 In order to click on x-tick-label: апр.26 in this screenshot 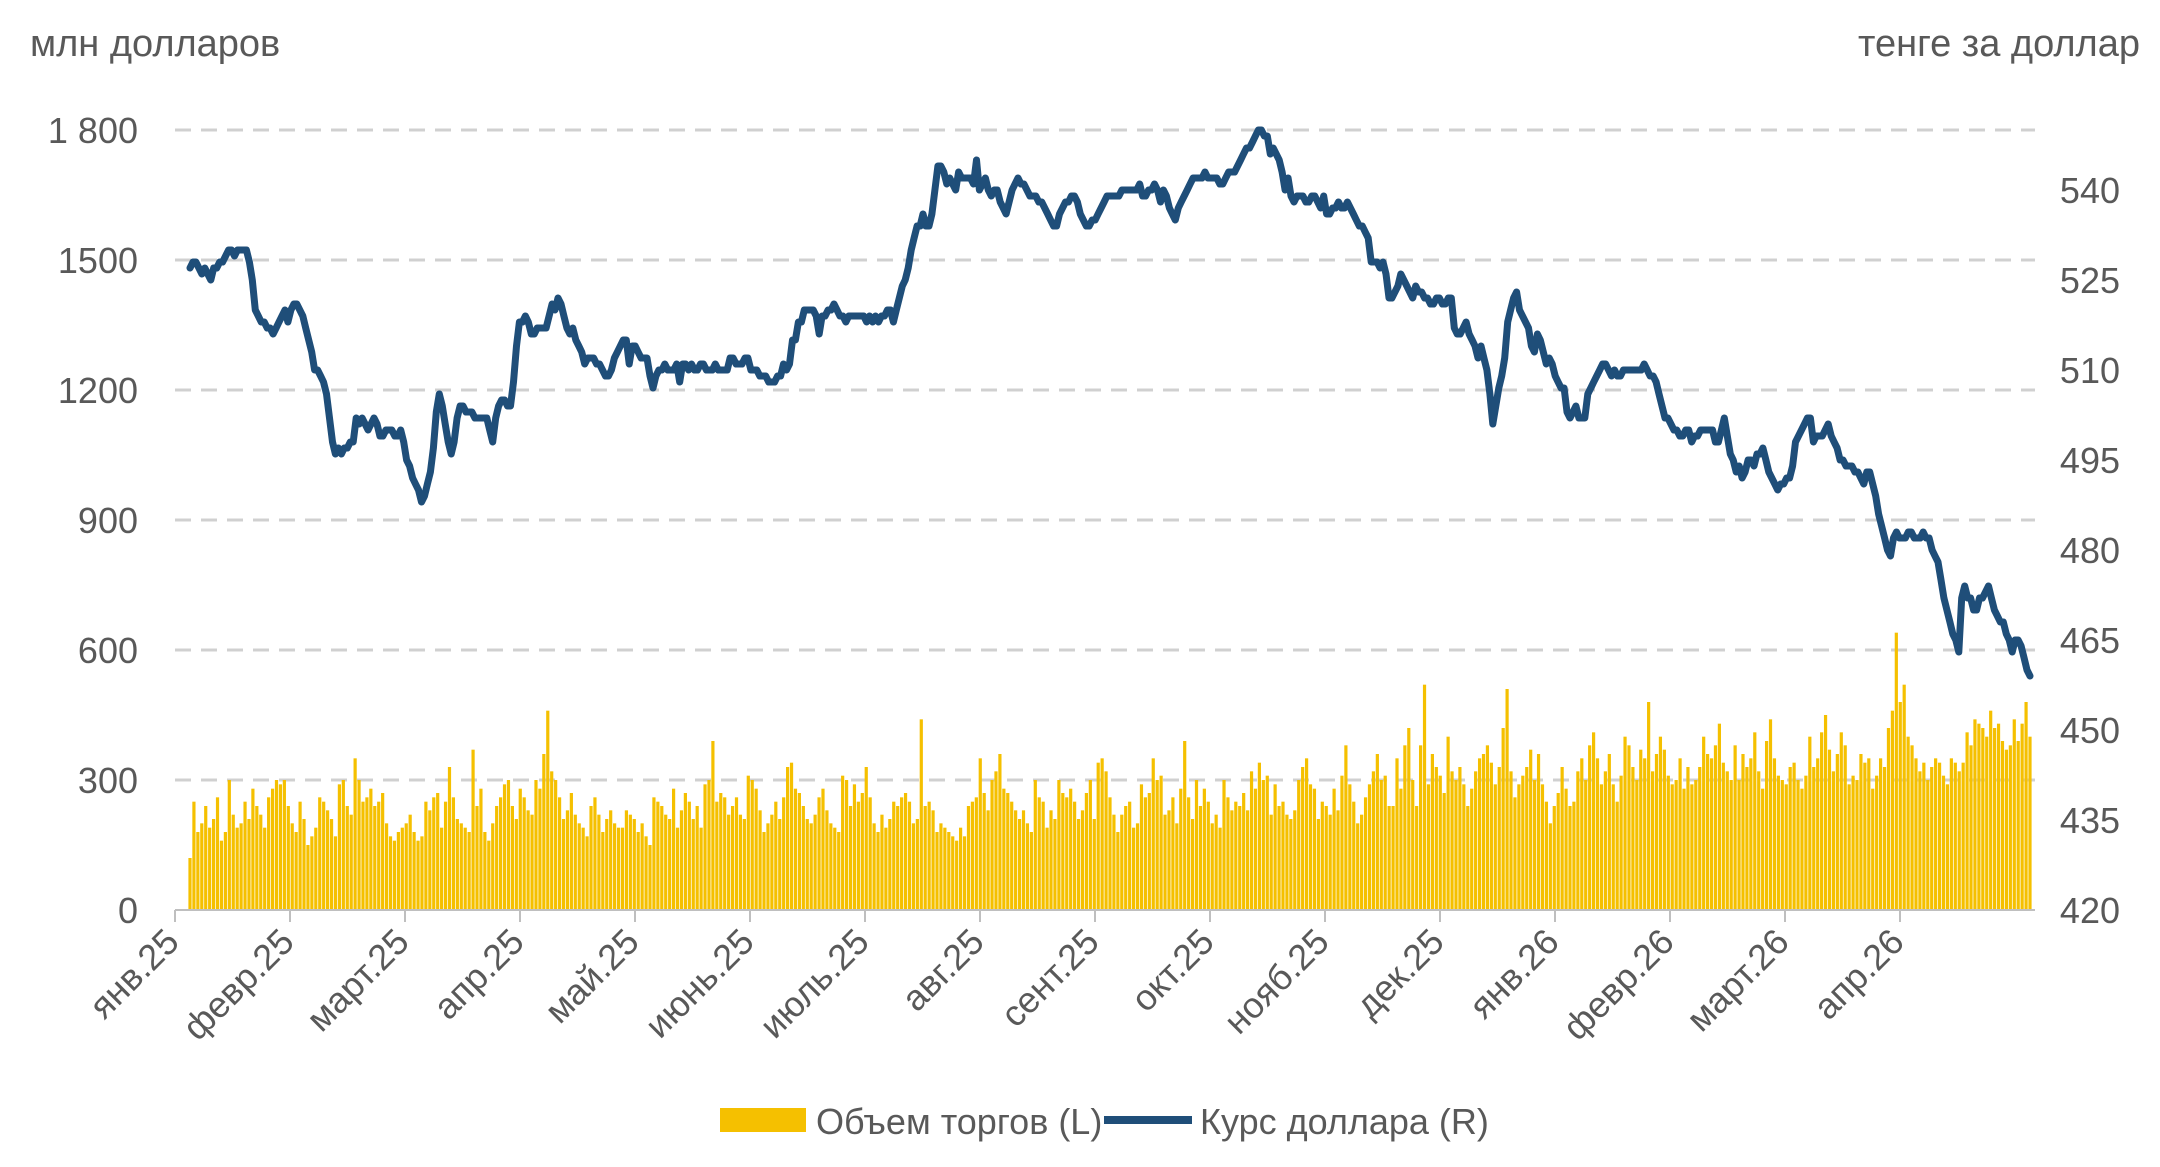, I will do `click(1858, 974)`.